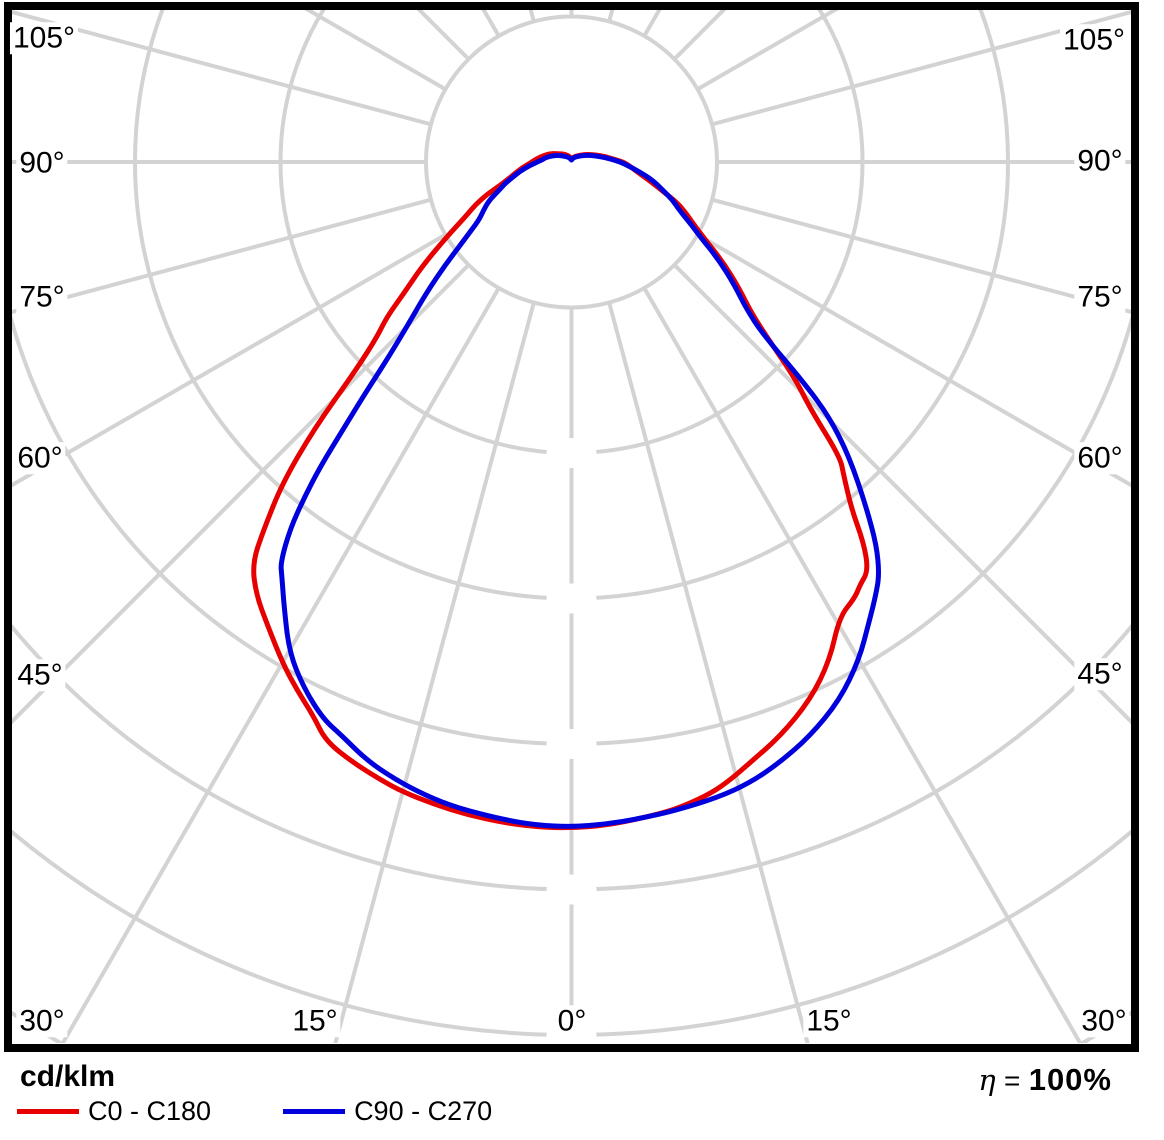 This screenshot has width=1164, height=1140. I want to click on eta-equals: =, so click(1012, 1080).